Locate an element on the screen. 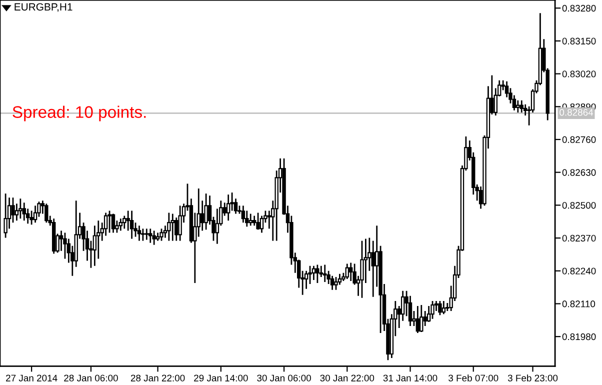  y-tick-label: 0.82630 is located at coordinates (579, 172).